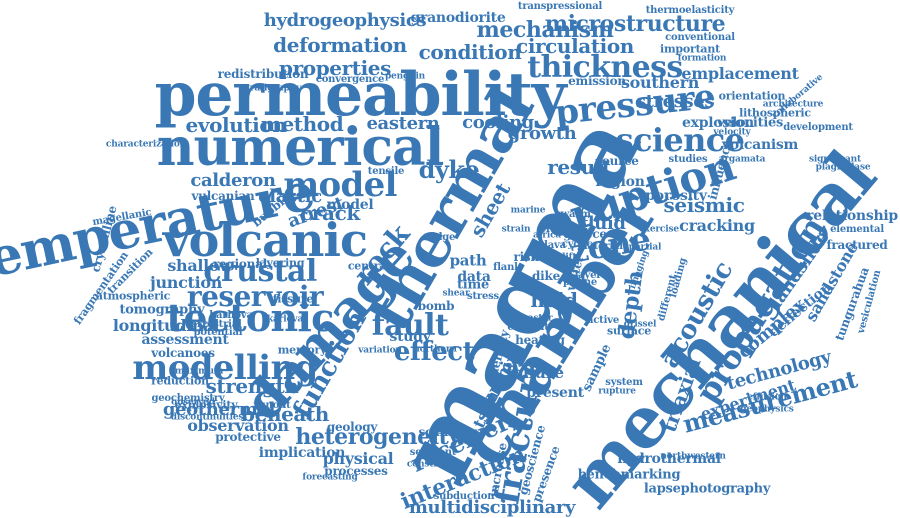 Image resolution: width=900 pixels, height=518 pixels. What do you see at coordinates (405, 76) in the screenshot?
I see `word-penguin: penguin` at bounding box center [405, 76].